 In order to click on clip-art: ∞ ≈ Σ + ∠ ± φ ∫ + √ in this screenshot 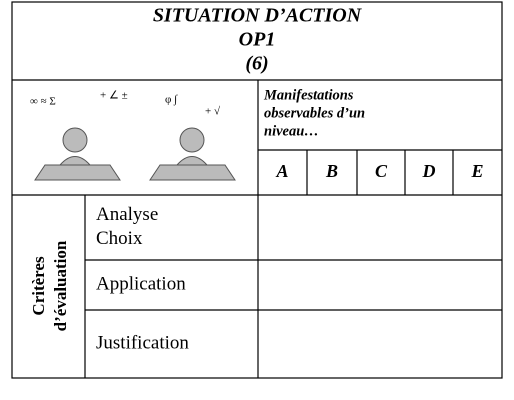, I will do `click(133, 135)`.